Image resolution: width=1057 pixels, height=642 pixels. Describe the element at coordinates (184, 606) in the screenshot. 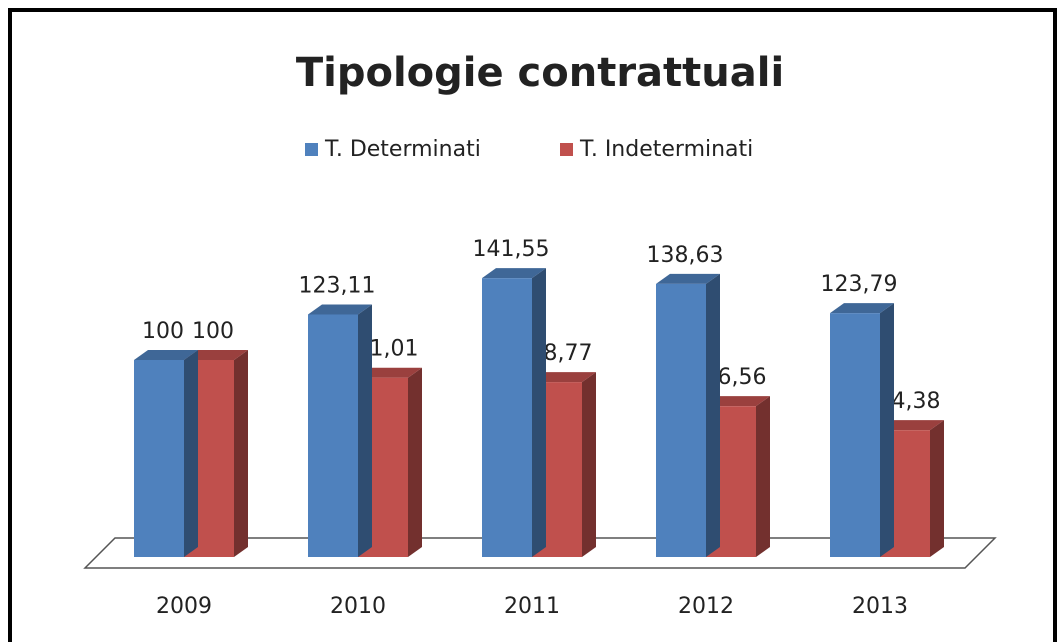

I see `x-tick-label: 2009` at that location.